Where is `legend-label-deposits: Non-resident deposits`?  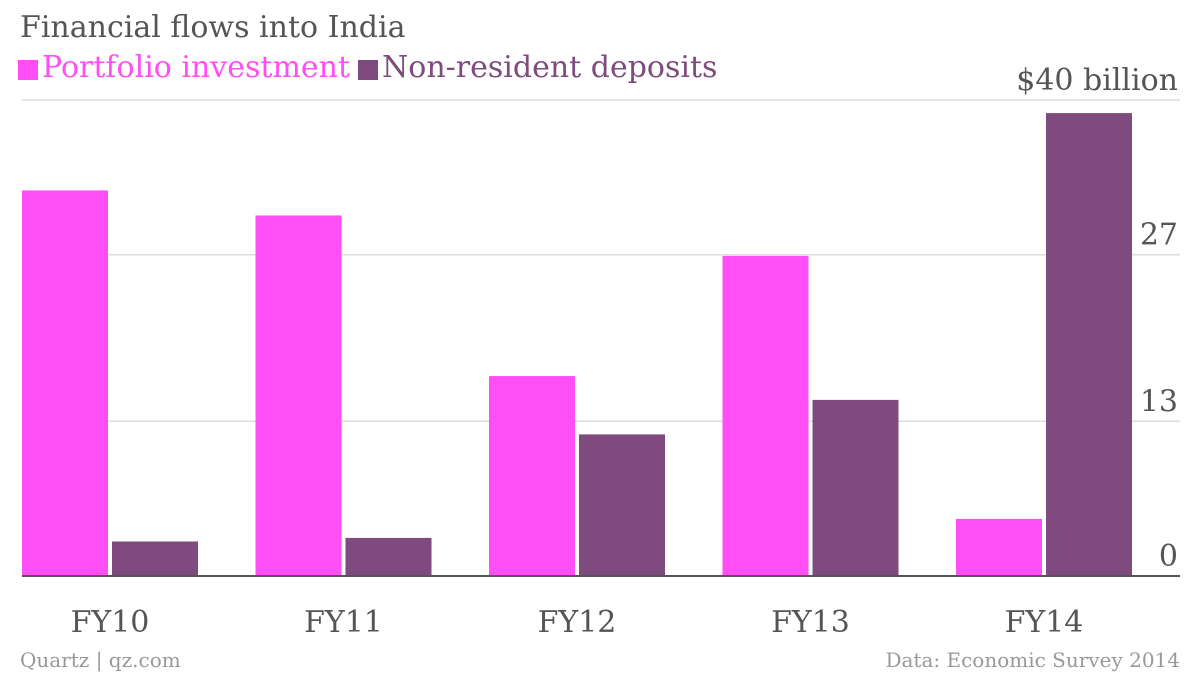 legend-label-deposits: Non-resident deposits is located at coordinates (550, 67).